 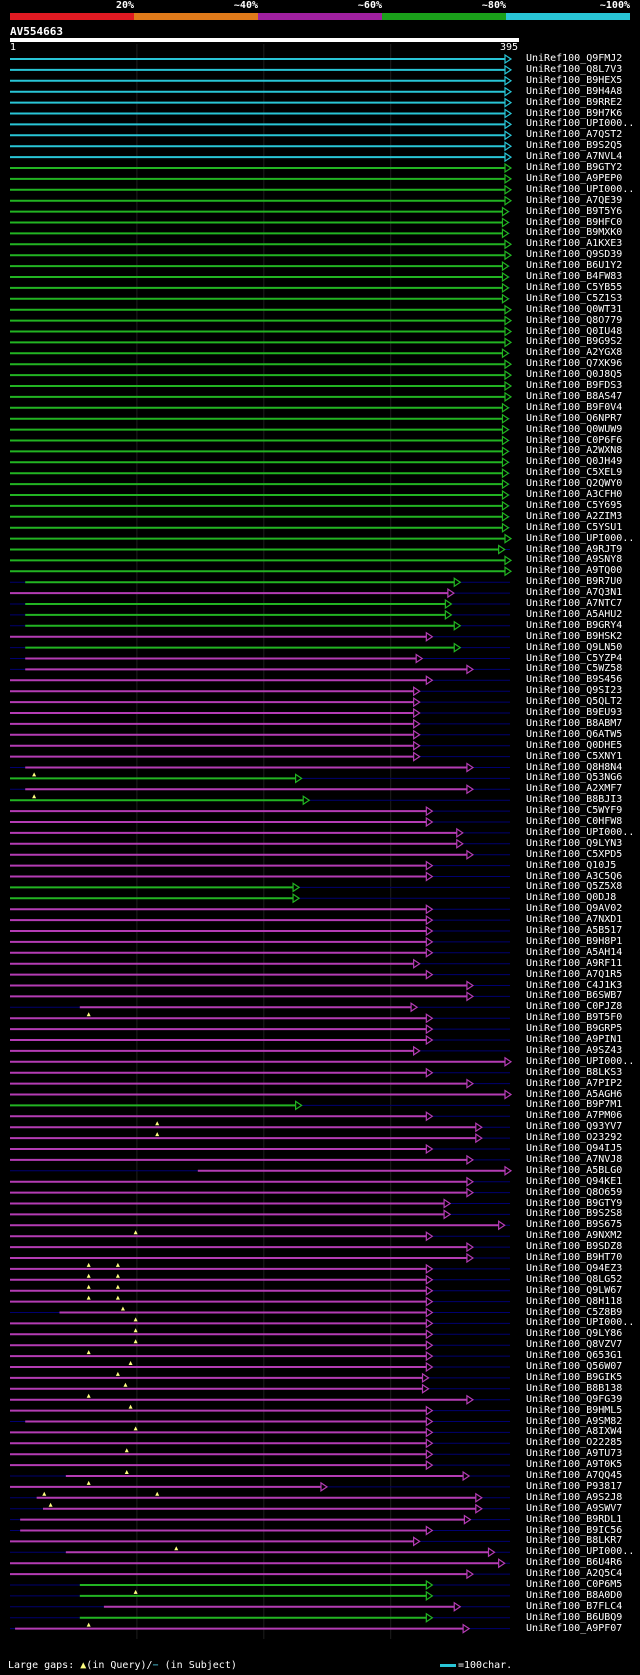 What do you see at coordinates (574, 331) in the screenshot?
I see `hit-label: UniRef100_Q0IU48` at bounding box center [574, 331].